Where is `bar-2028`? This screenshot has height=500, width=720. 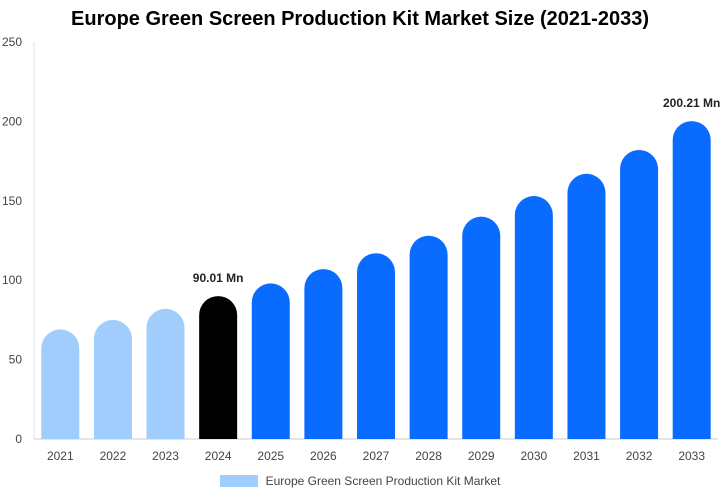 bar-2028 is located at coordinates (428, 337).